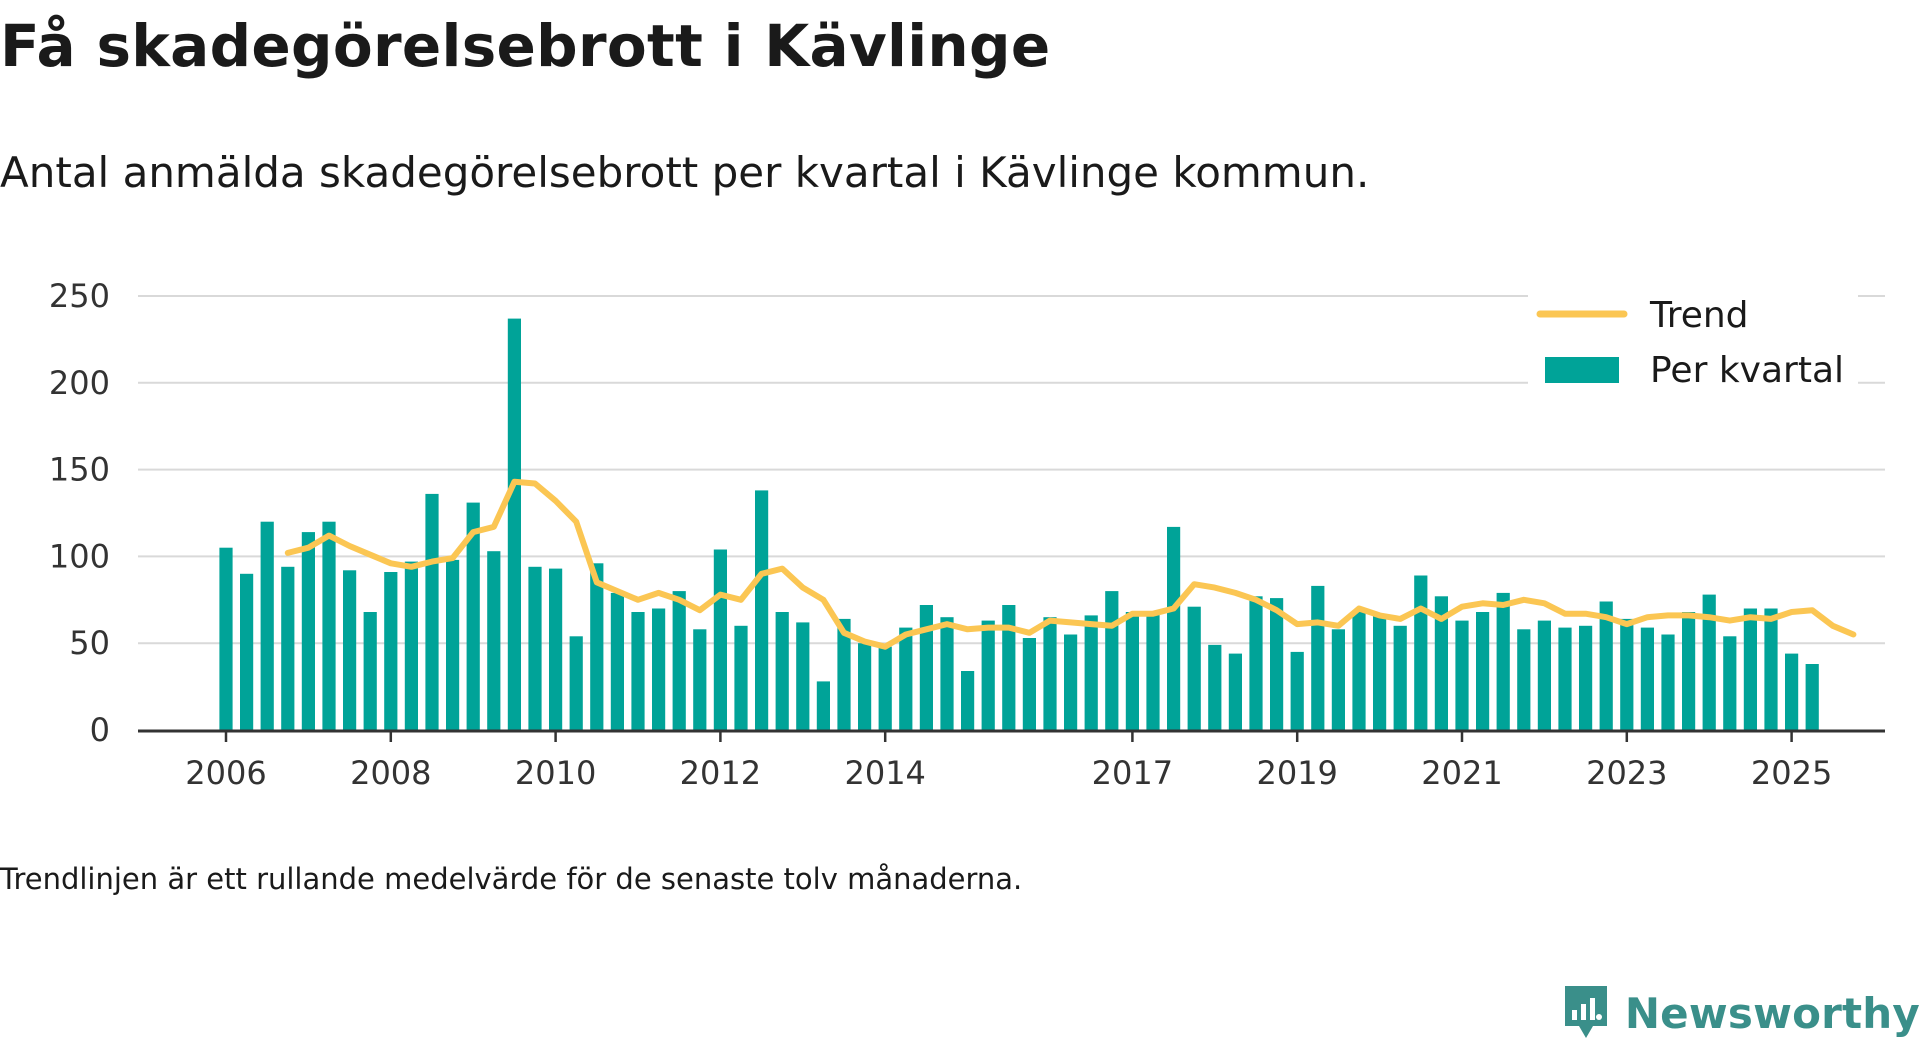 This screenshot has height=1044, width=1920. I want to click on x-tick-label: 2021, so click(1461, 773).